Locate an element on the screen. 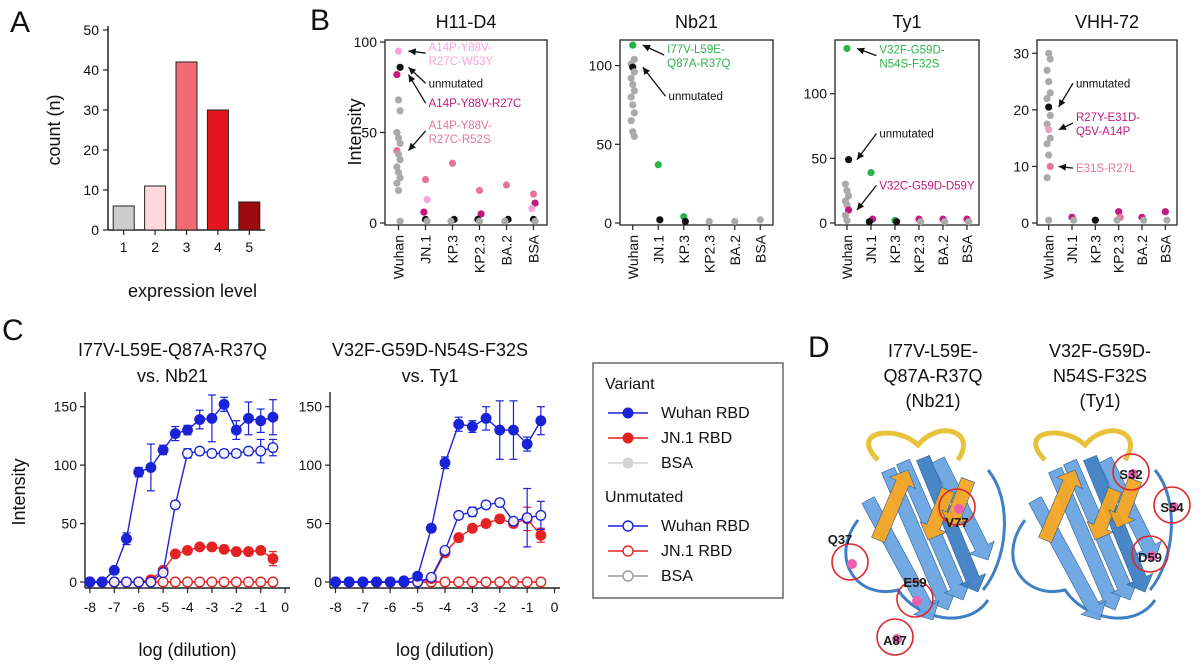  x-tick-label: -7 is located at coordinates (363, 607).